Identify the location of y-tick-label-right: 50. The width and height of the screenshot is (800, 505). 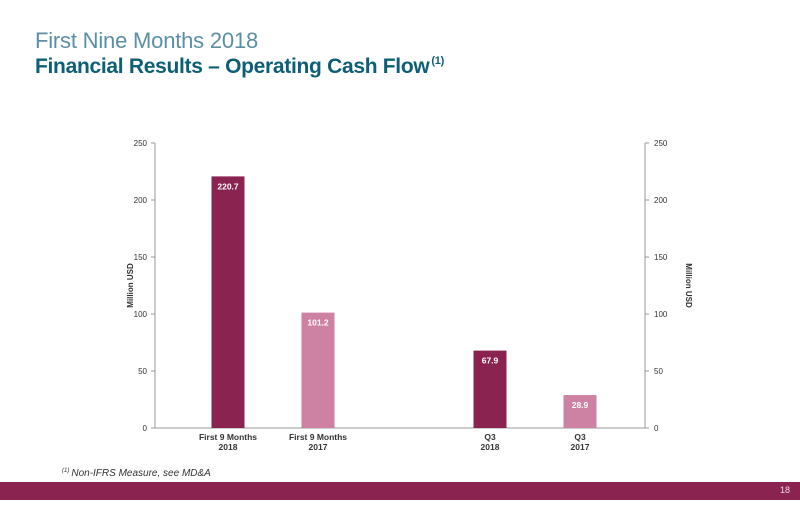
(658, 371).